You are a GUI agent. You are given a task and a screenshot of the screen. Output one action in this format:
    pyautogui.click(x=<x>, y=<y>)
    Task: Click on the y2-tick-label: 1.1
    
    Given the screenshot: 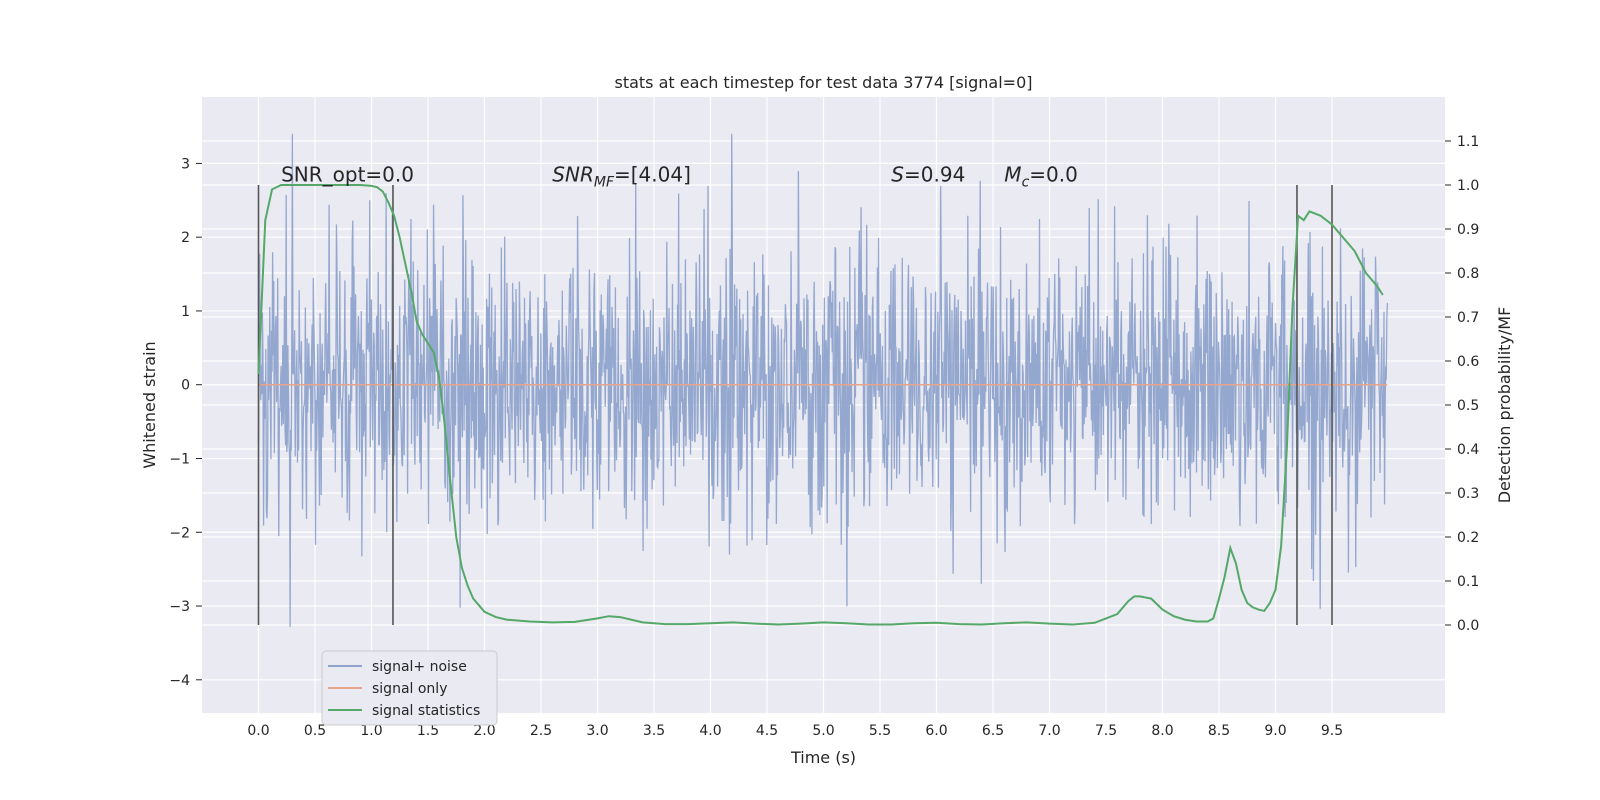 What is the action you would take?
    pyautogui.click(x=1468, y=142)
    